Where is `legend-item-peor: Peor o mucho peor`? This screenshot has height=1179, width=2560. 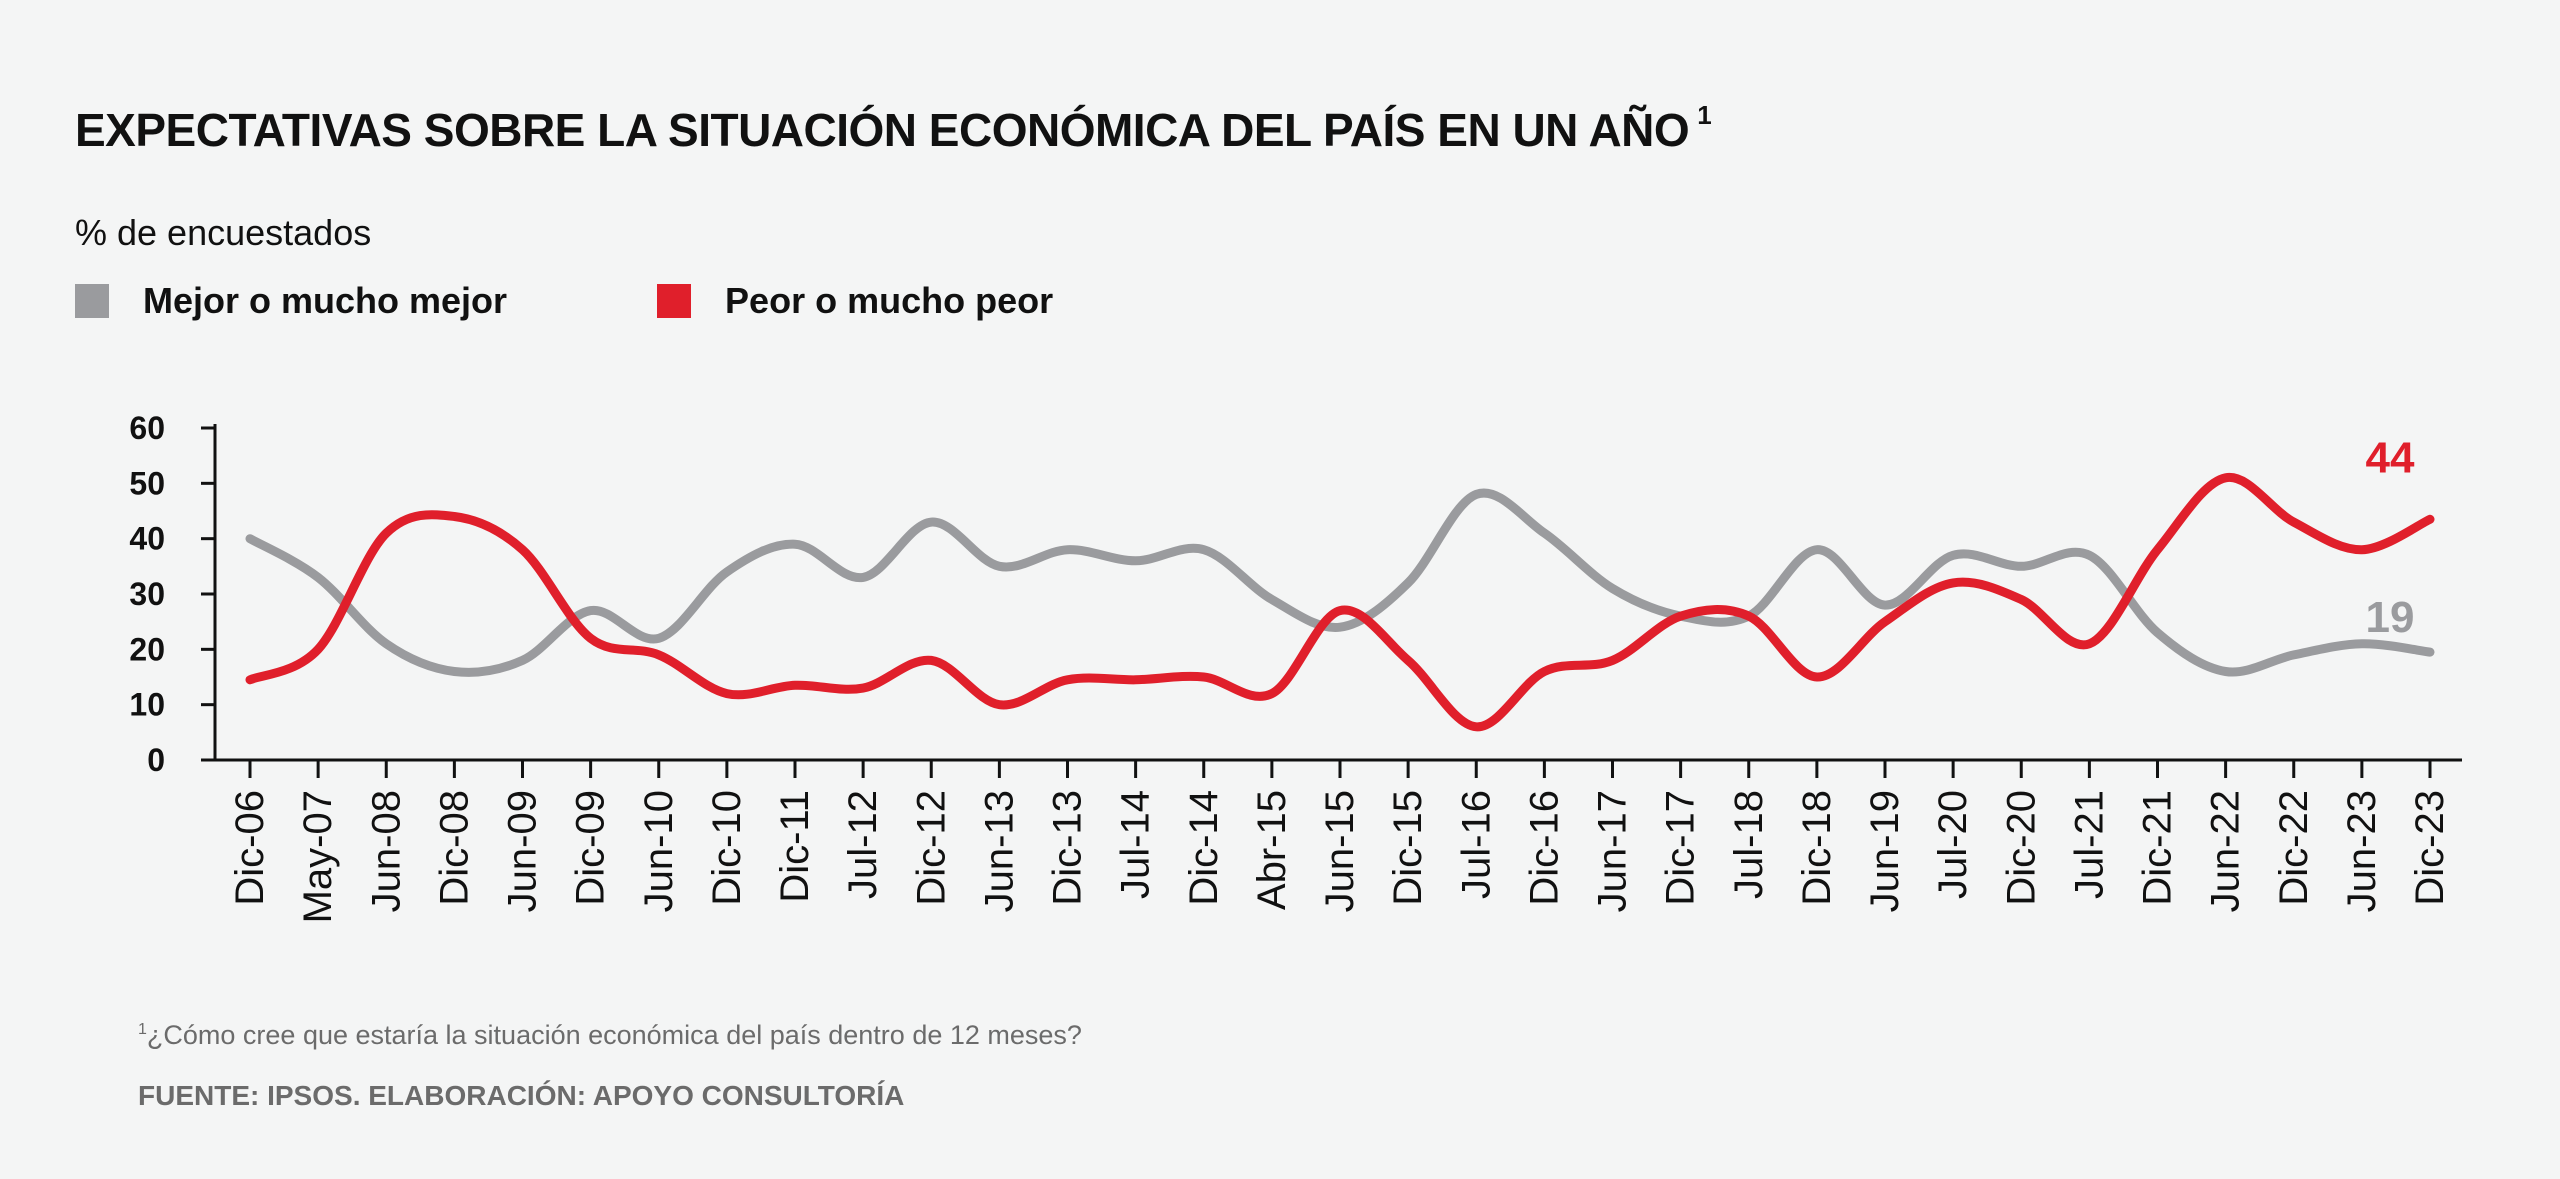 legend-item-peor: Peor o mucho peor is located at coordinates (855, 301).